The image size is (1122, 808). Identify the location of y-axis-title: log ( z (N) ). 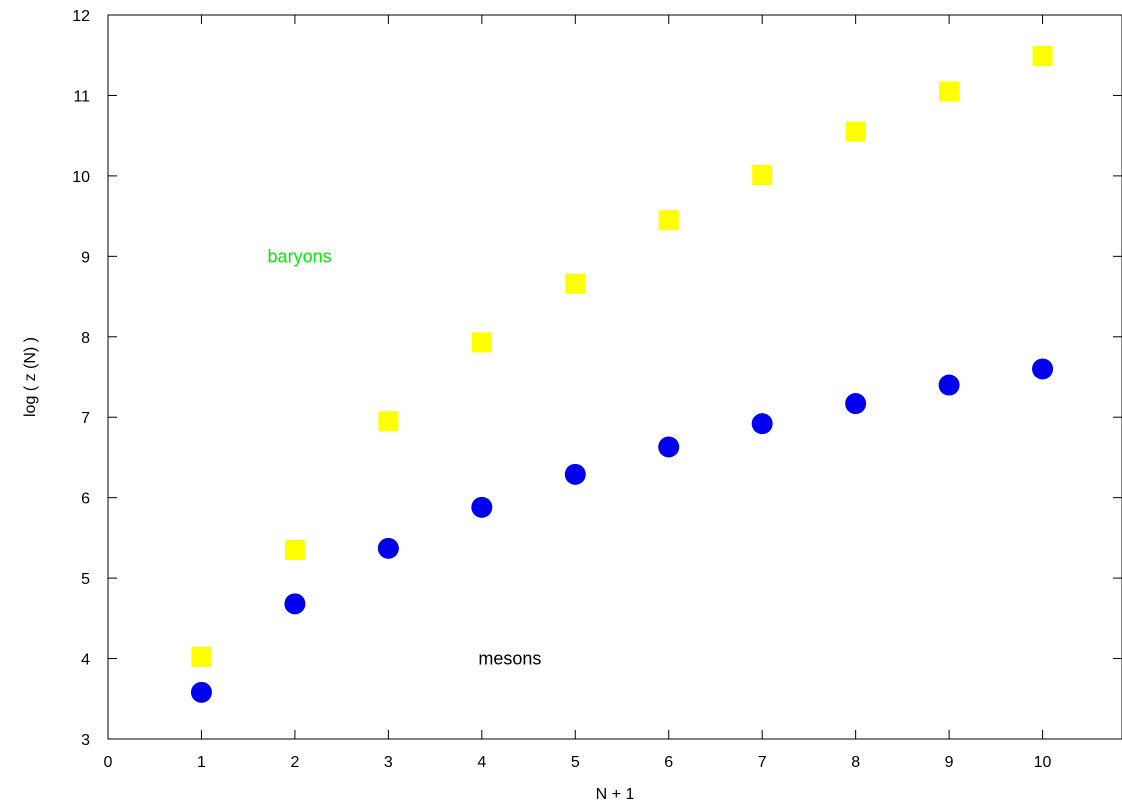
(30, 377).